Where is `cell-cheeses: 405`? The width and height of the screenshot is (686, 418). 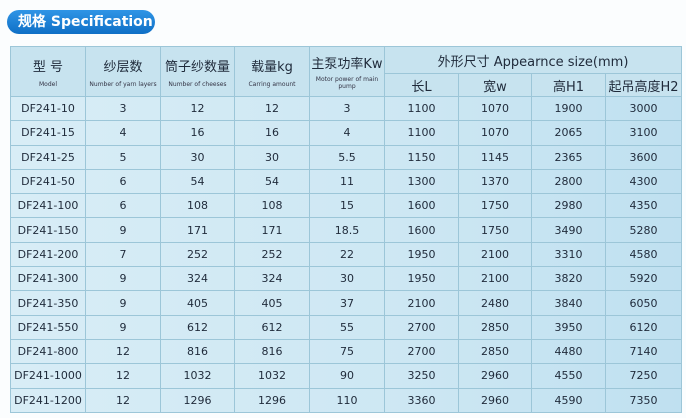
cell-cheeses: 405 is located at coordinates (197, 303).